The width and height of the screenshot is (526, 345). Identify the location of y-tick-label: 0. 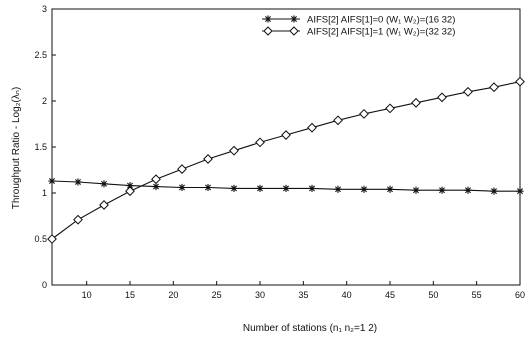
(44, 285).